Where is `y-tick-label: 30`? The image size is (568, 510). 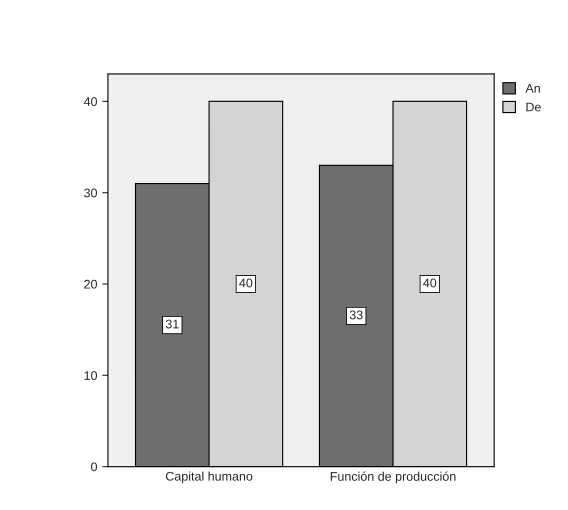
y-tick-label: 30 is located at coordinates (91, 193).